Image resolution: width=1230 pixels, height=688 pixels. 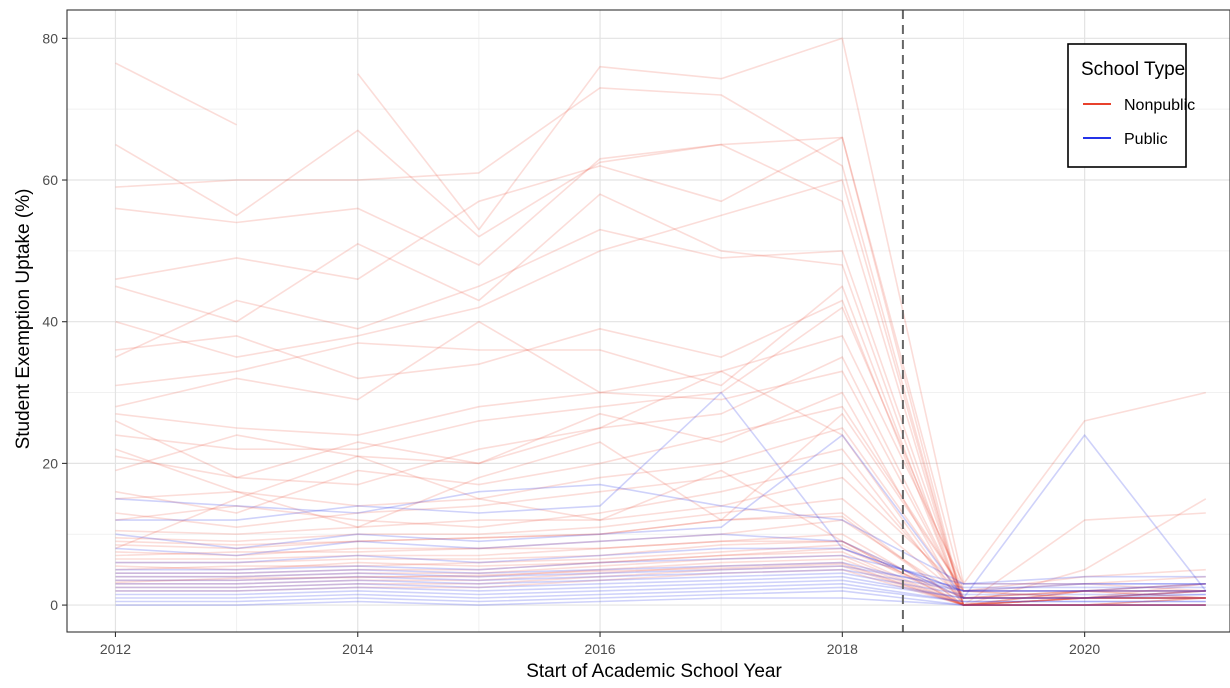 What do you see at coordinates (1084, 649) in the screenshot?
I see `x-tick-label: 2020` at bounding box center [1084, 649].